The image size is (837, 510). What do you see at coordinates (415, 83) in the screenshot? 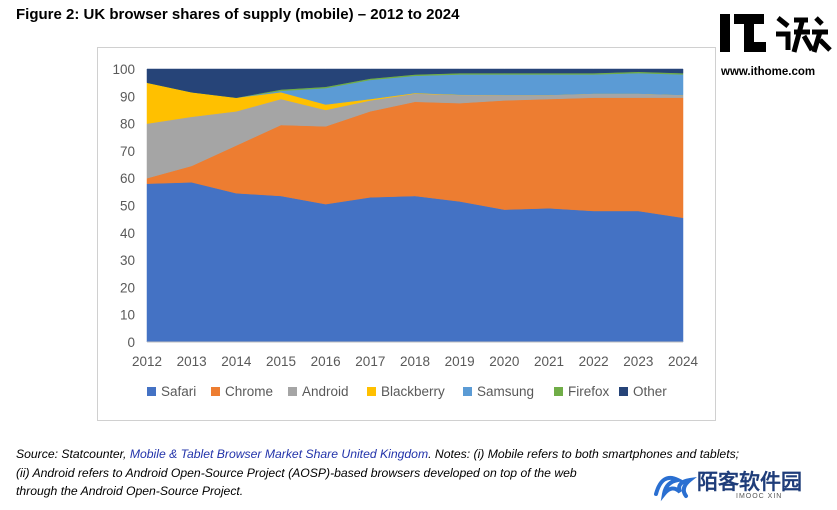
I see `area-other` at bounding box center [415, 83].